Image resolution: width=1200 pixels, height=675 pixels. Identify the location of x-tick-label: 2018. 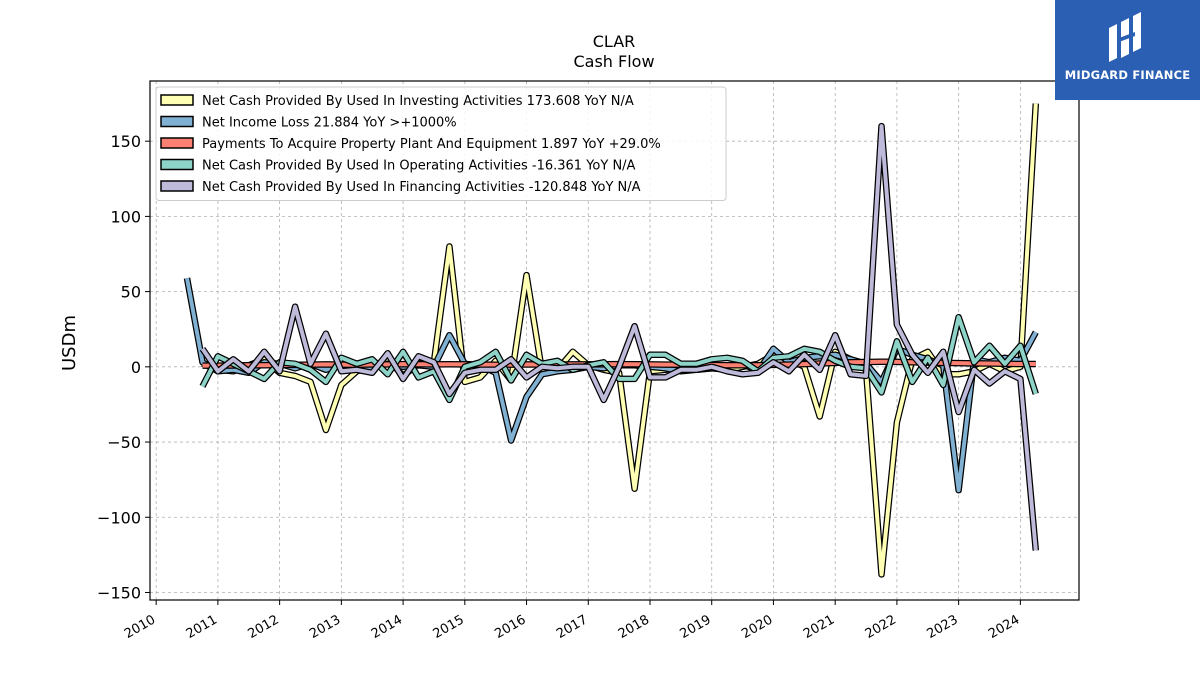
(634, 627).